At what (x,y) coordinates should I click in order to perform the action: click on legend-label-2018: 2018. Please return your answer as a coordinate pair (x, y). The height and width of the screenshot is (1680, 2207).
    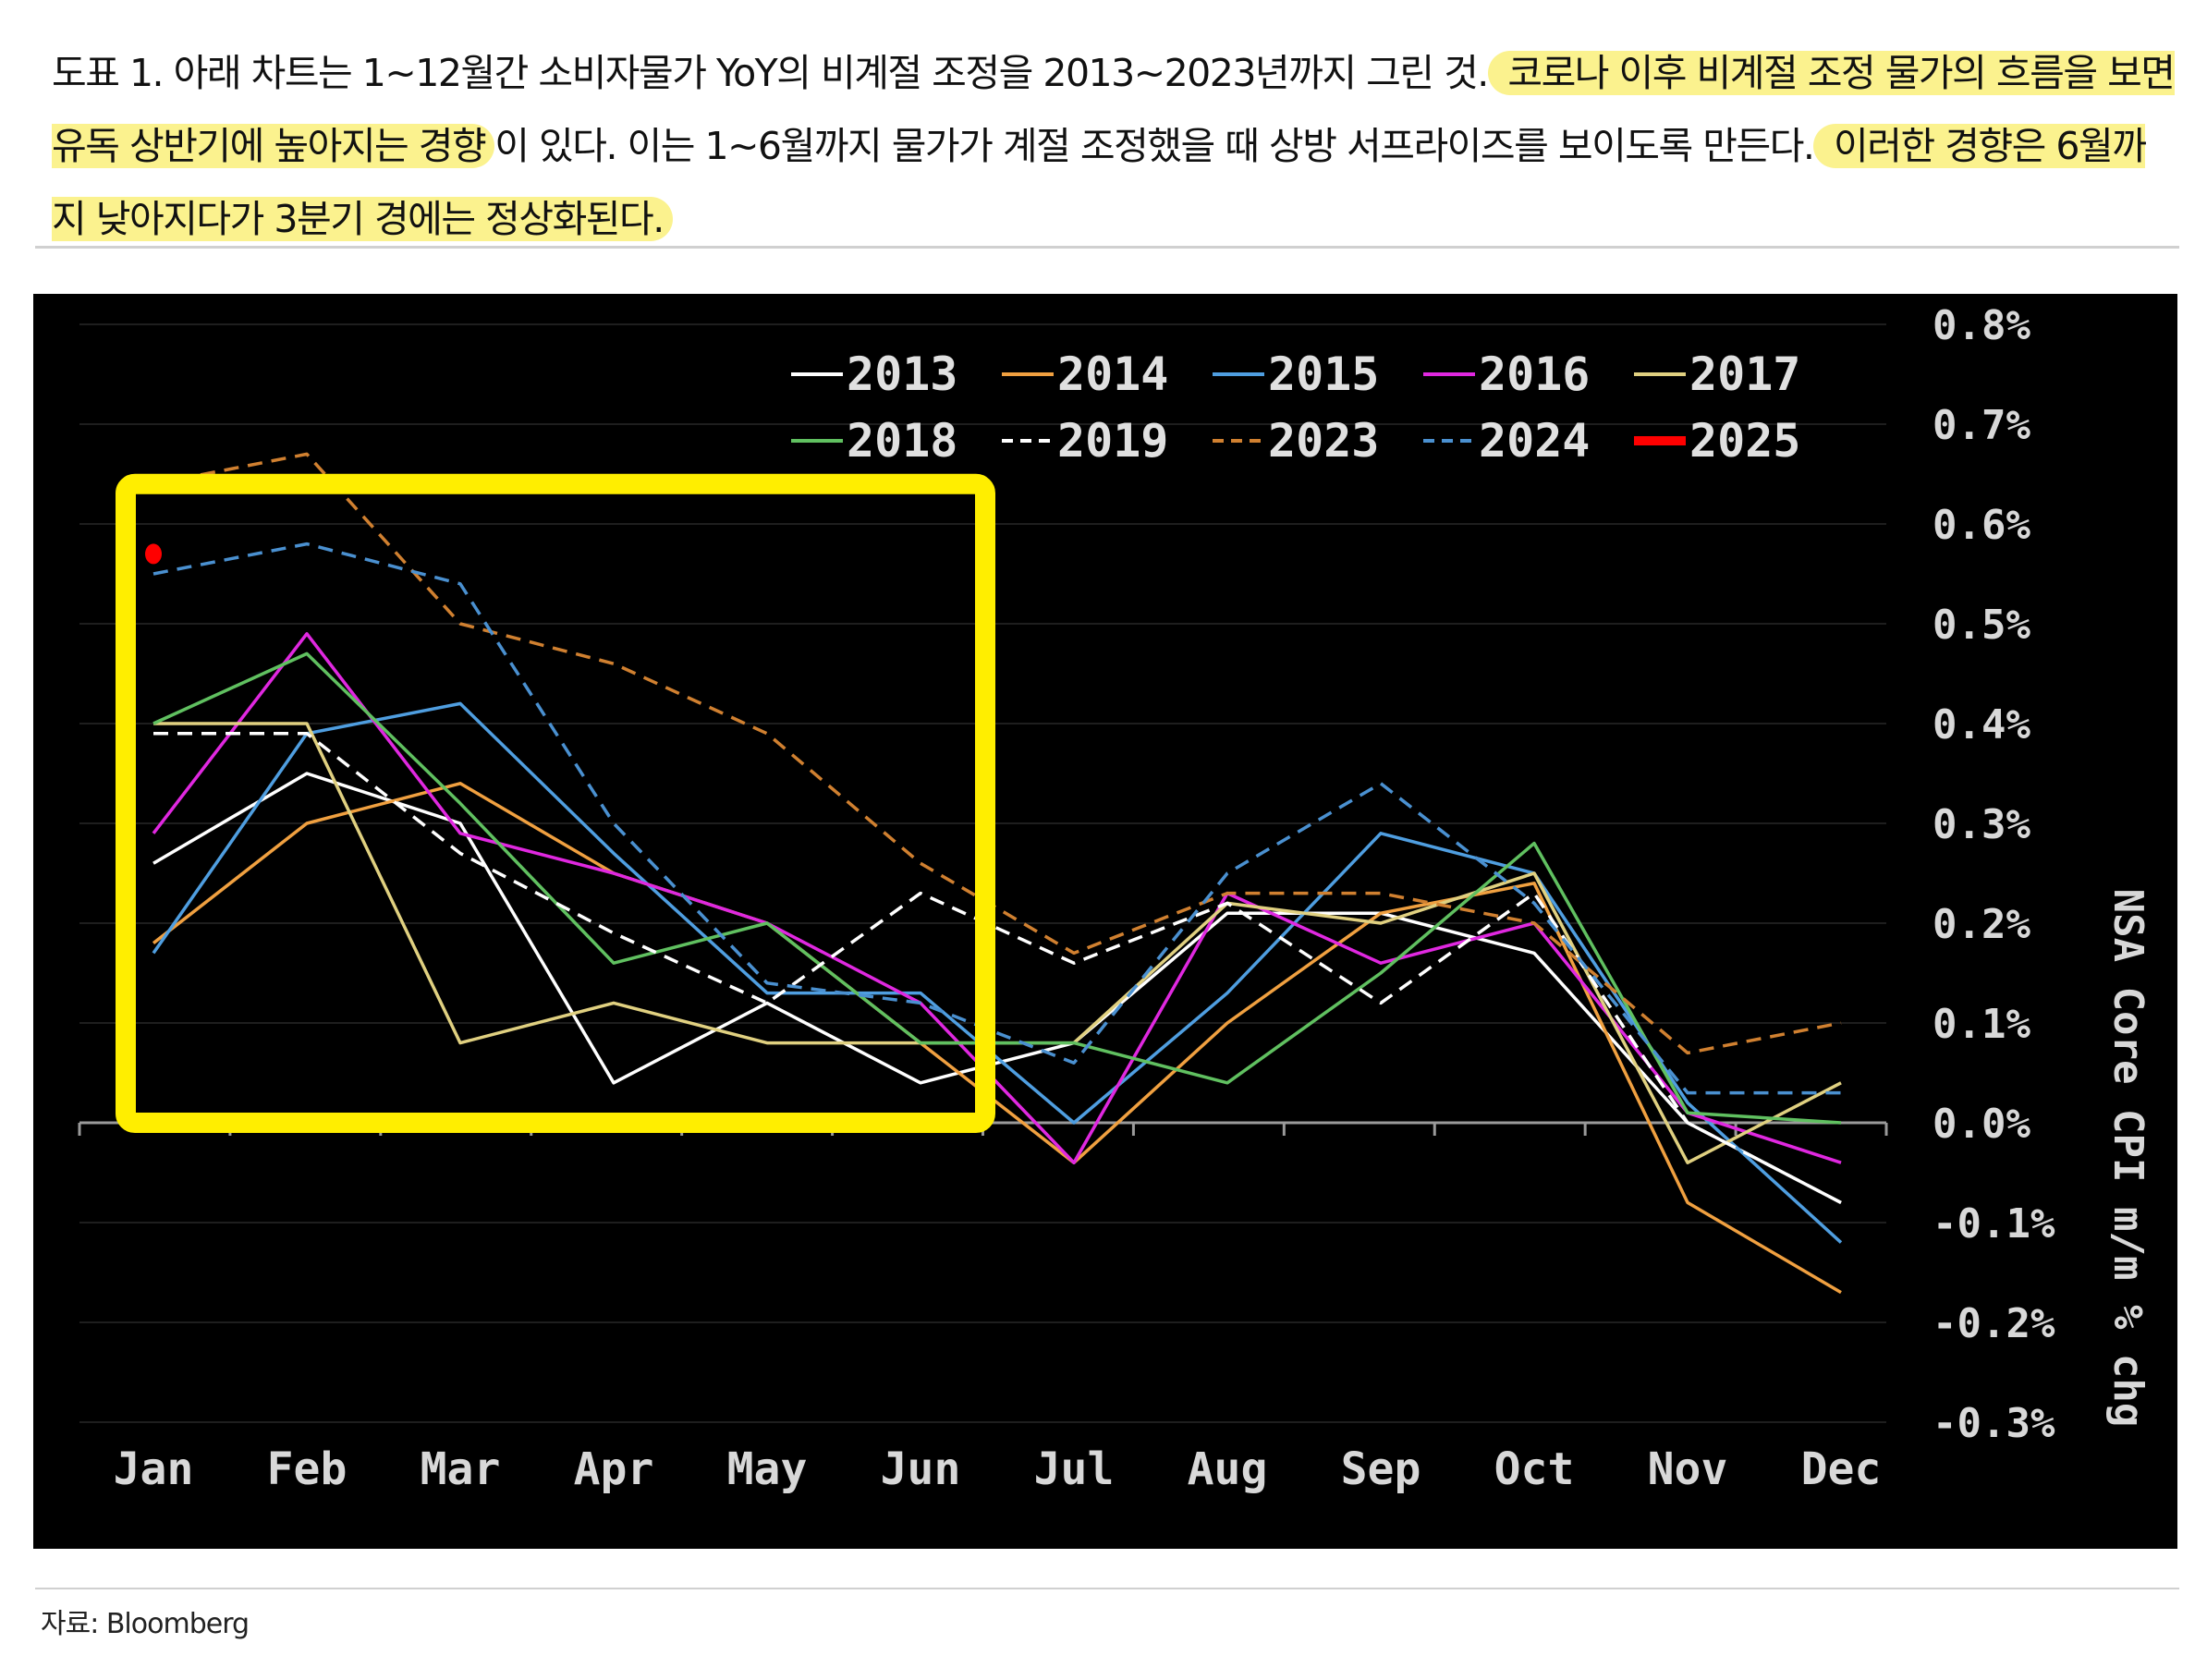
    Looking at the image, I should click on (902, 441).